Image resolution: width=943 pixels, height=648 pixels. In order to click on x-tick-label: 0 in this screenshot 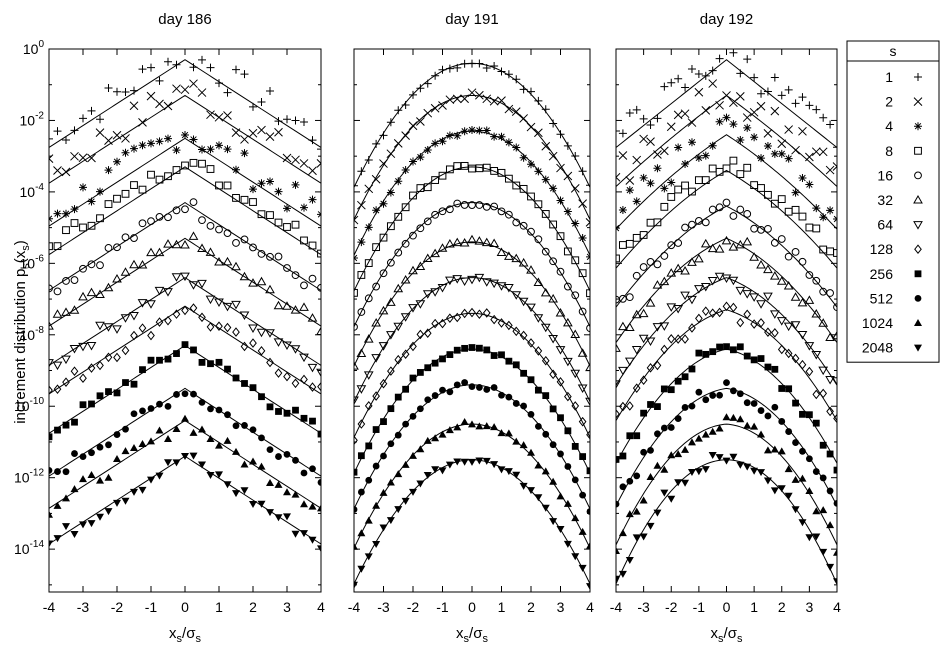, I will do `click(472, 607)`.